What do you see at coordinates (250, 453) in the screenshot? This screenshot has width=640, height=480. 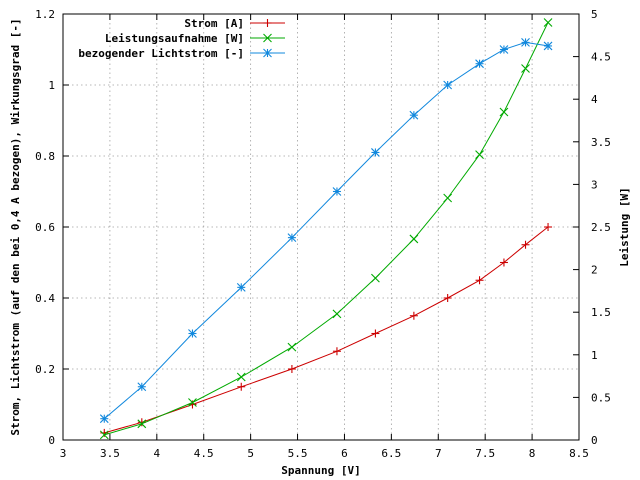 I see `x-tick-label: 5` at bounding box center [250, 453].